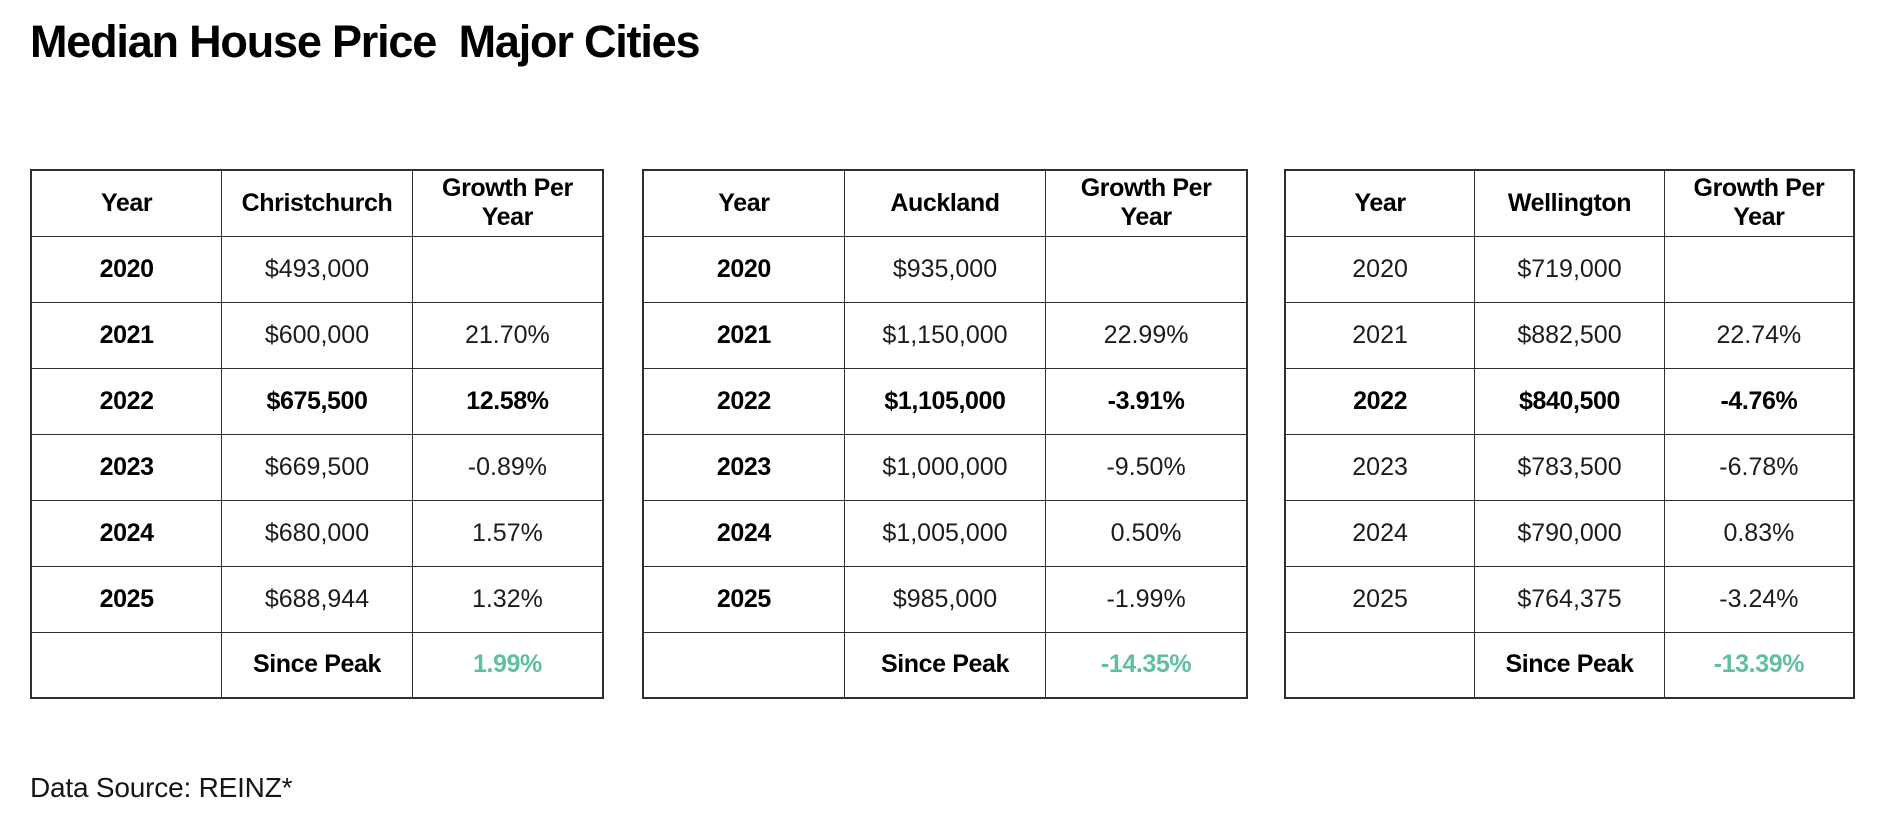  I want to click on price-cell: $493,000, so click(317, 269).